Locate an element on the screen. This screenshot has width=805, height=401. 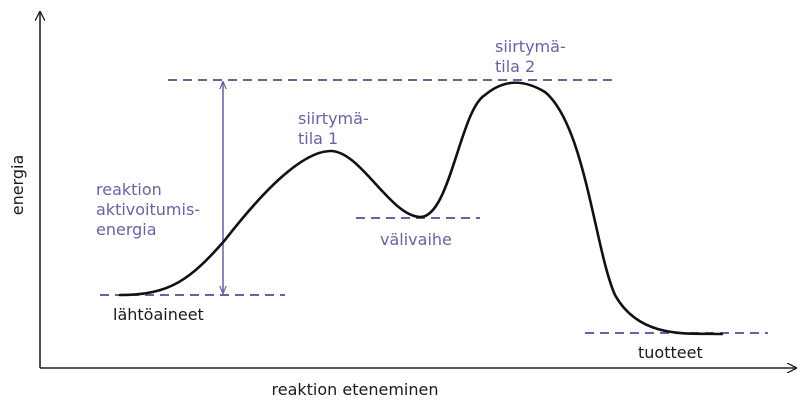
y-axis-label: energia is located at coordinates (17, 185).